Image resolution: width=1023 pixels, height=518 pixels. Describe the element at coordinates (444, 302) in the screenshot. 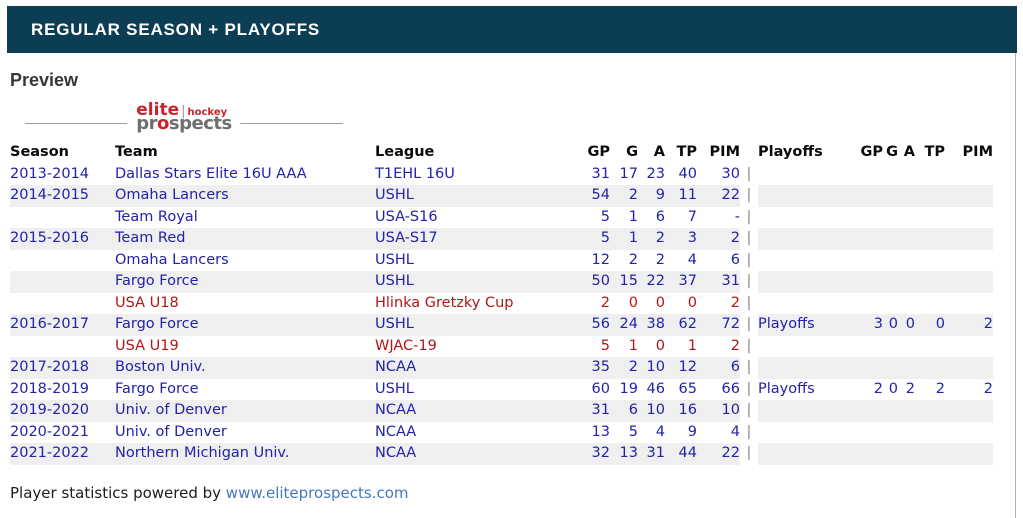

I see `league-link: Hlinka Gretzky Cup` at that location.